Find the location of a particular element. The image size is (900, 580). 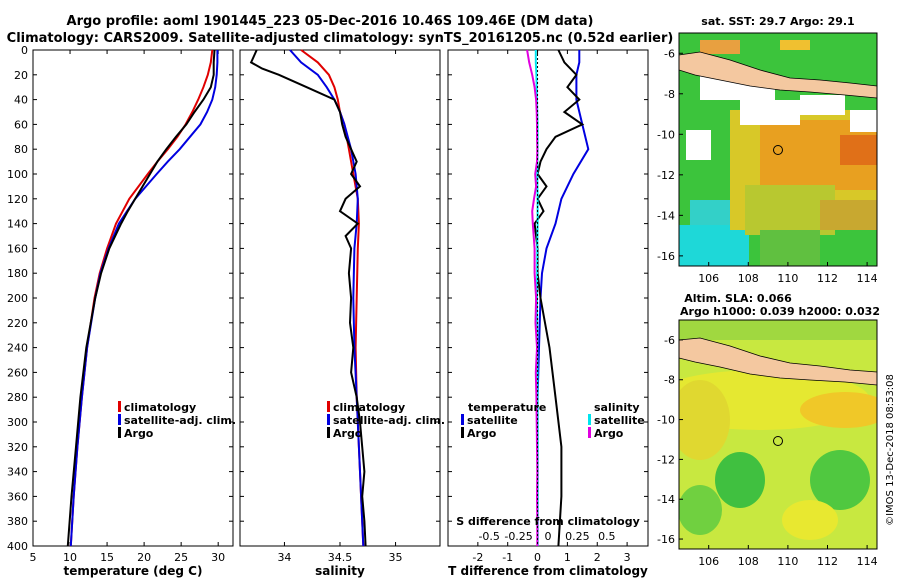

sla-map-title-1: Altim. SLA: 0.066 is located at coordinates (738, 298).